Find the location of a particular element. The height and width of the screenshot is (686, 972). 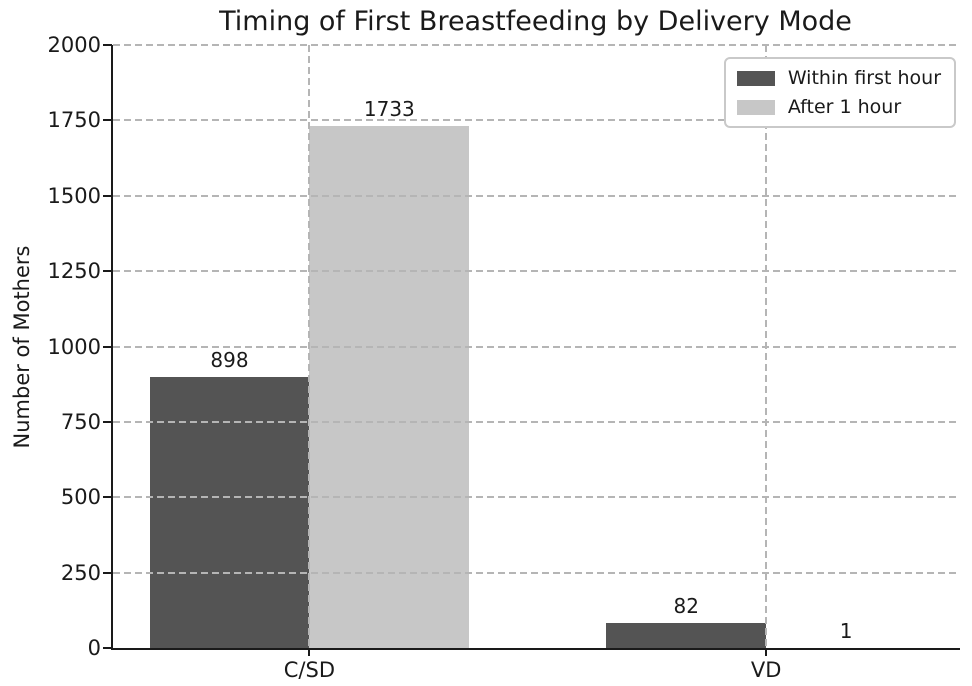

bar-csd-s1 is located at coordinates (389, 386).